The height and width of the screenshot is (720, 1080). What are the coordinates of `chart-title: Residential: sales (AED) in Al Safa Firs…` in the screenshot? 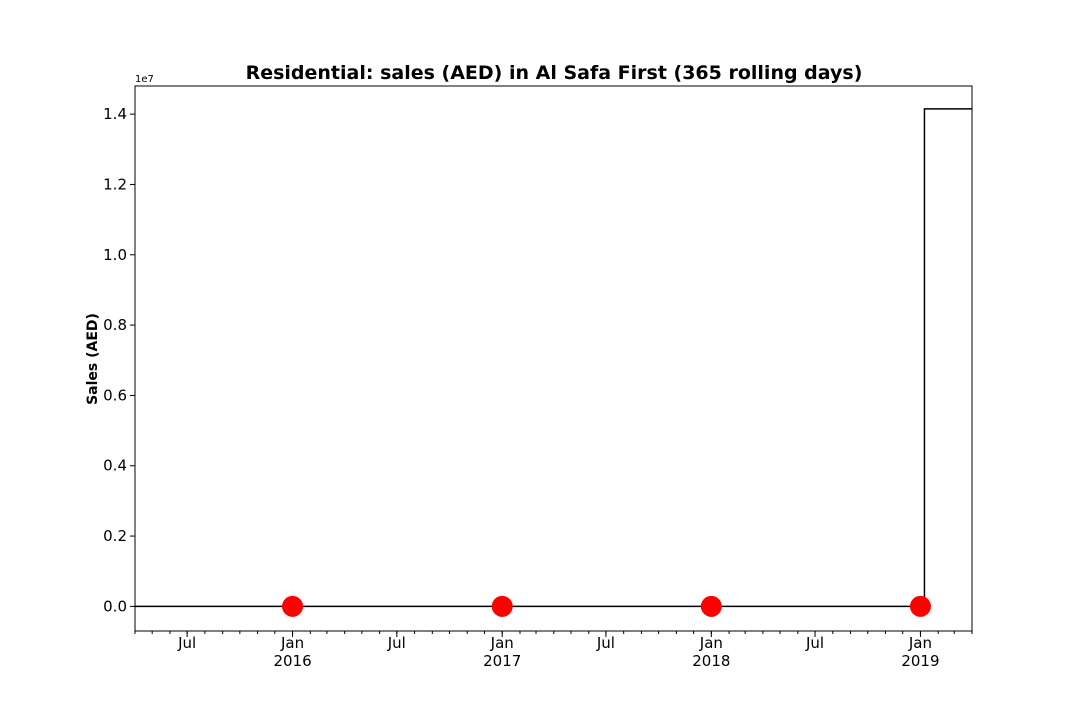 It's located at (554, 73).